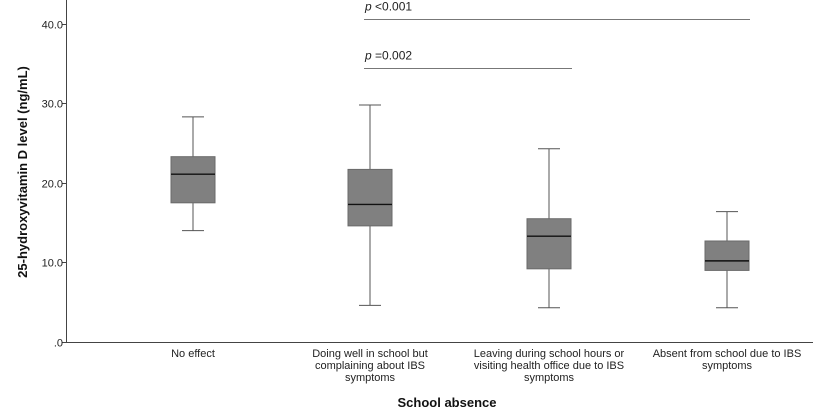 This screenshot has width=817, height=412. I want to click on y-tick-label: .0, so click(58, 344).